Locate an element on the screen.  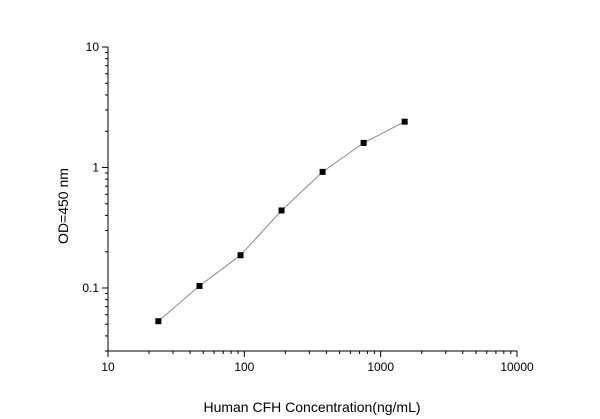
y-tick-label: 1 is located at coordinates (95, 167).